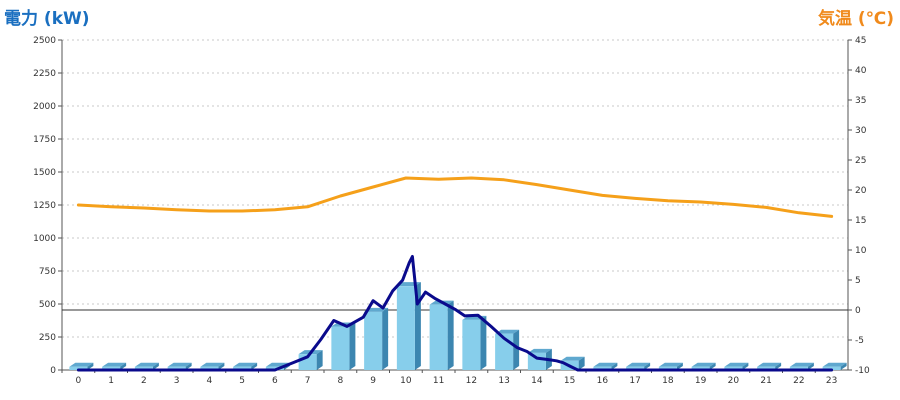 The image size is (900, 400). Describe the element at coordinates (44, 173) in the screenshot. I see `left-tick-label: 1500` at that location.